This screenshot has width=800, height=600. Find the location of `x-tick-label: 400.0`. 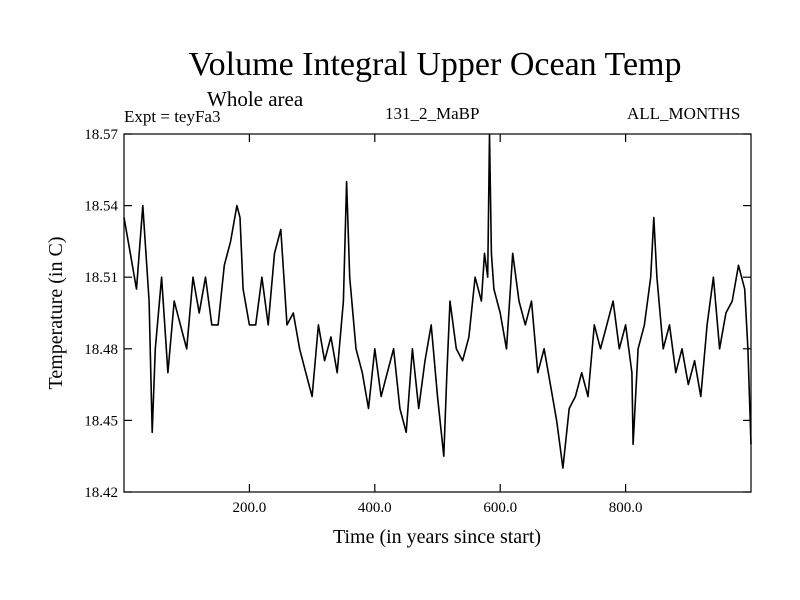

x-tick-label: 400.0 is located at coordinates (375, 508).